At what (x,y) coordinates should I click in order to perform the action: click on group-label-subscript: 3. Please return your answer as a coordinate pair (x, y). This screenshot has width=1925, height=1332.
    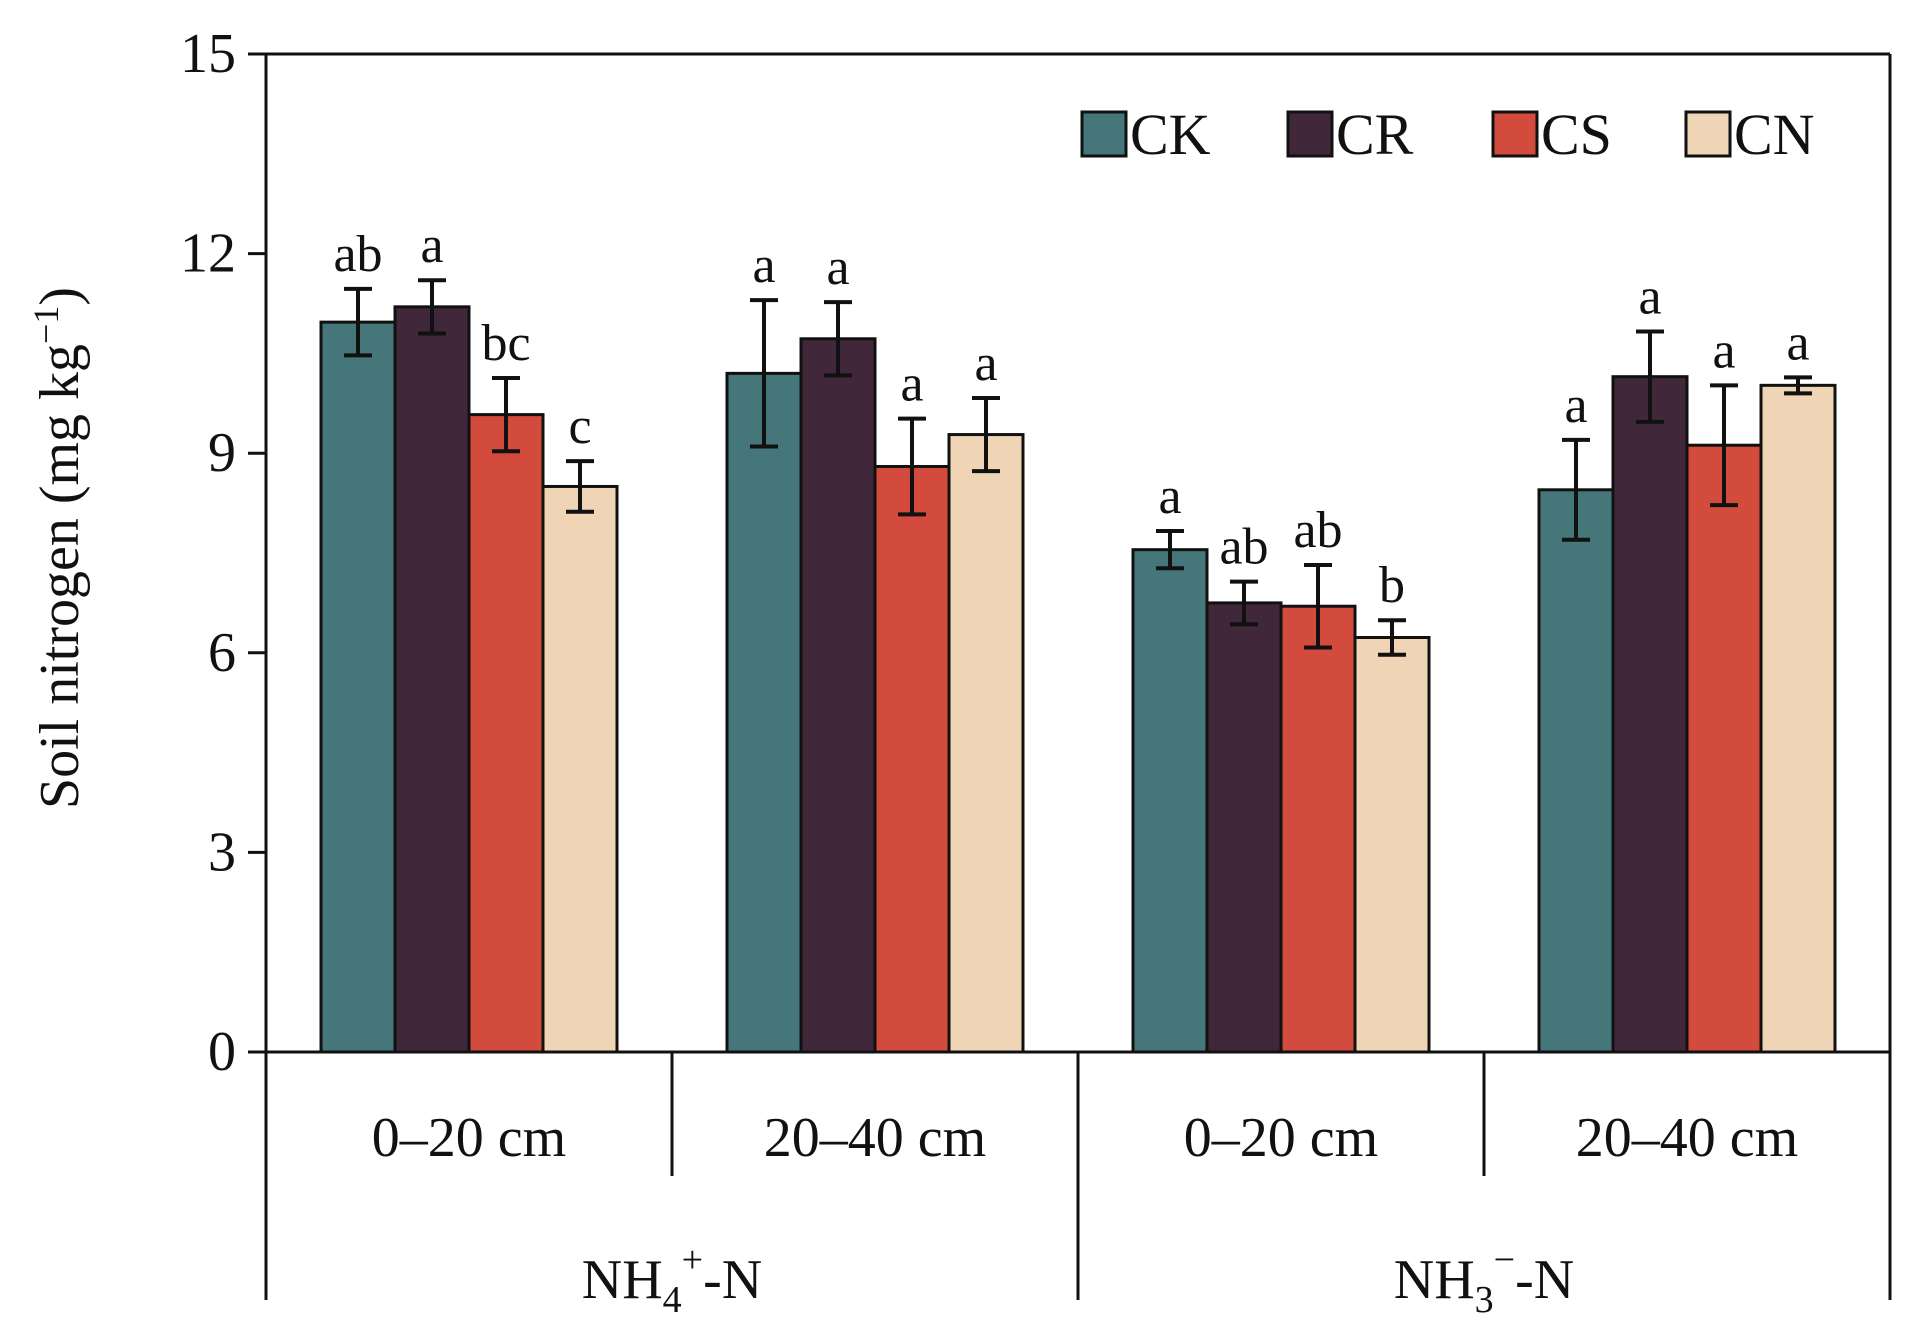
    Looking at the image, I should click on (1484, 1300).